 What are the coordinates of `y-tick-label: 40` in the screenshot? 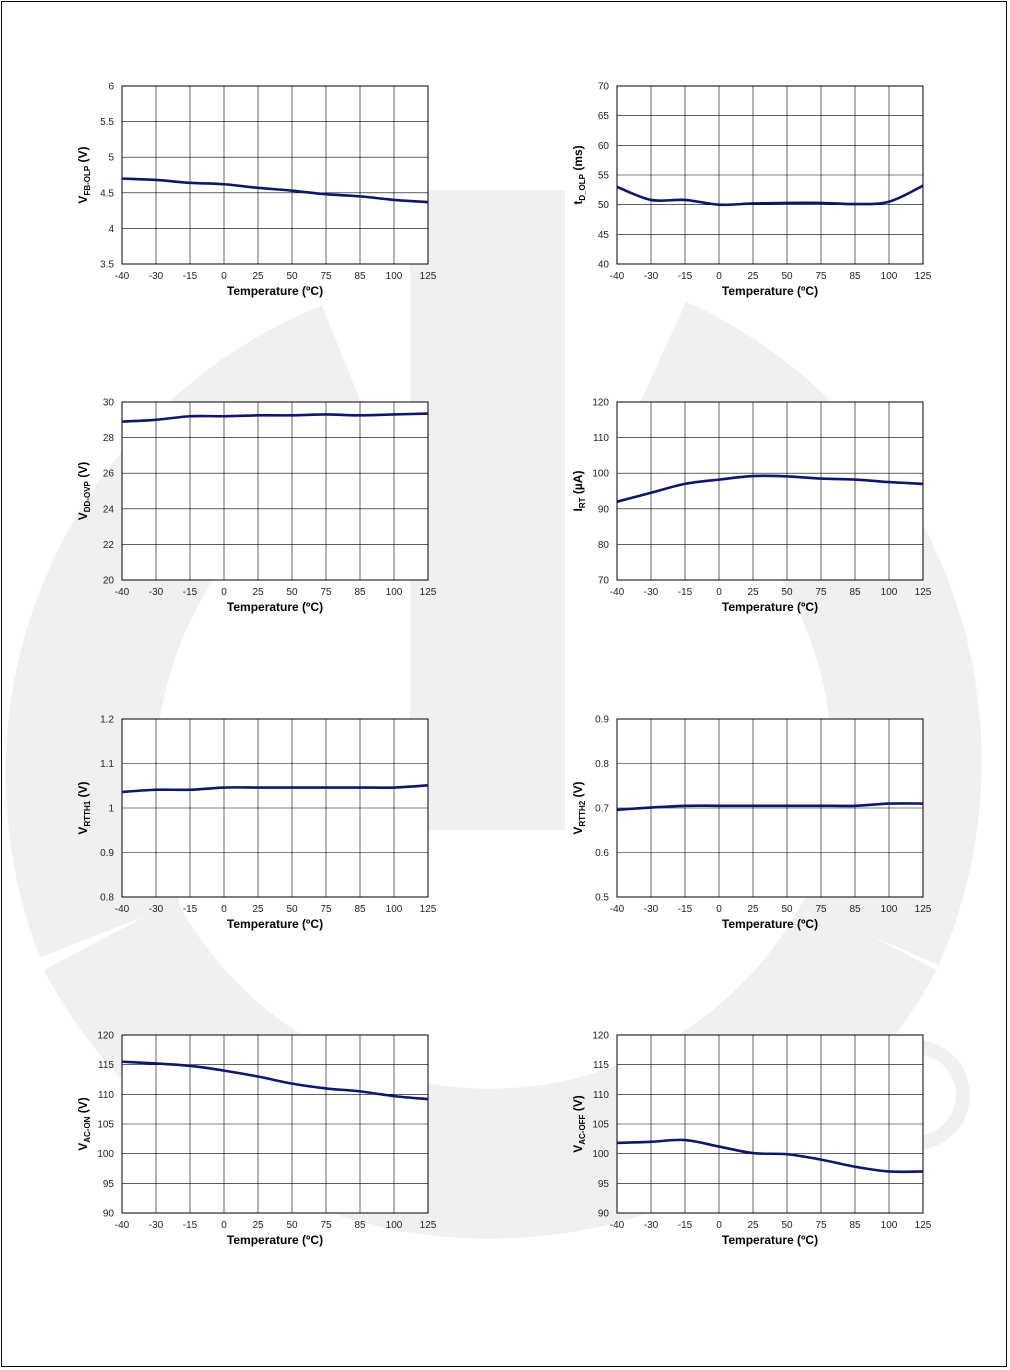 It's located at (604, 265).